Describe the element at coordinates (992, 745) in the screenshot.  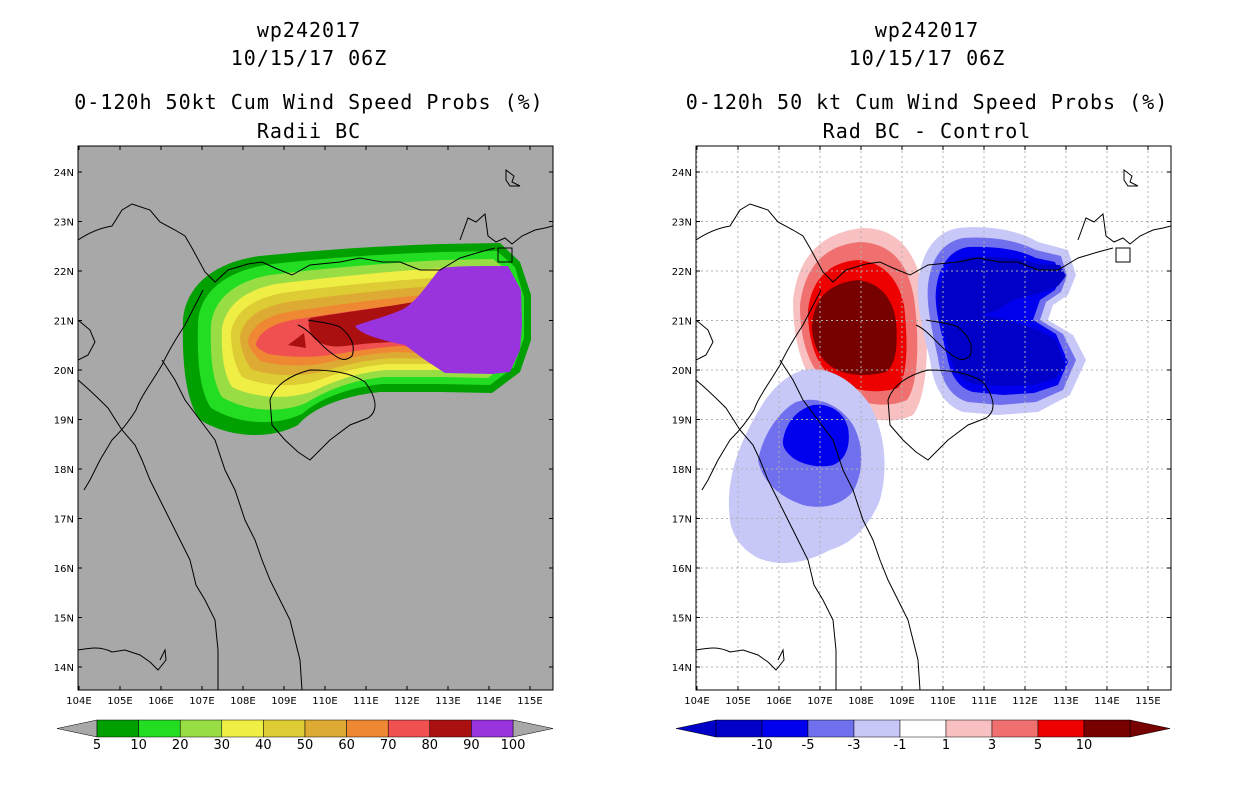
I see `colorbar-label: 3` at that location.